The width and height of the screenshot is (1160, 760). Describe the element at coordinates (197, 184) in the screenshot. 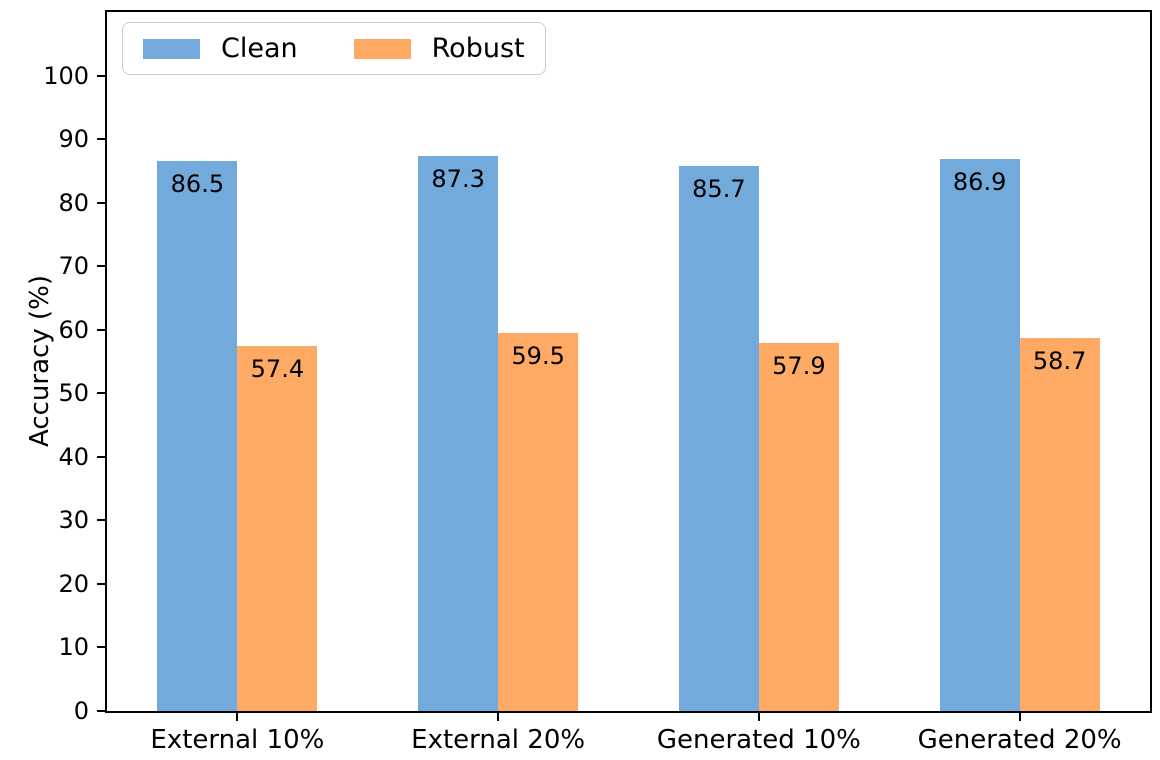

I see `bar-value-label: 86.5` at that location.